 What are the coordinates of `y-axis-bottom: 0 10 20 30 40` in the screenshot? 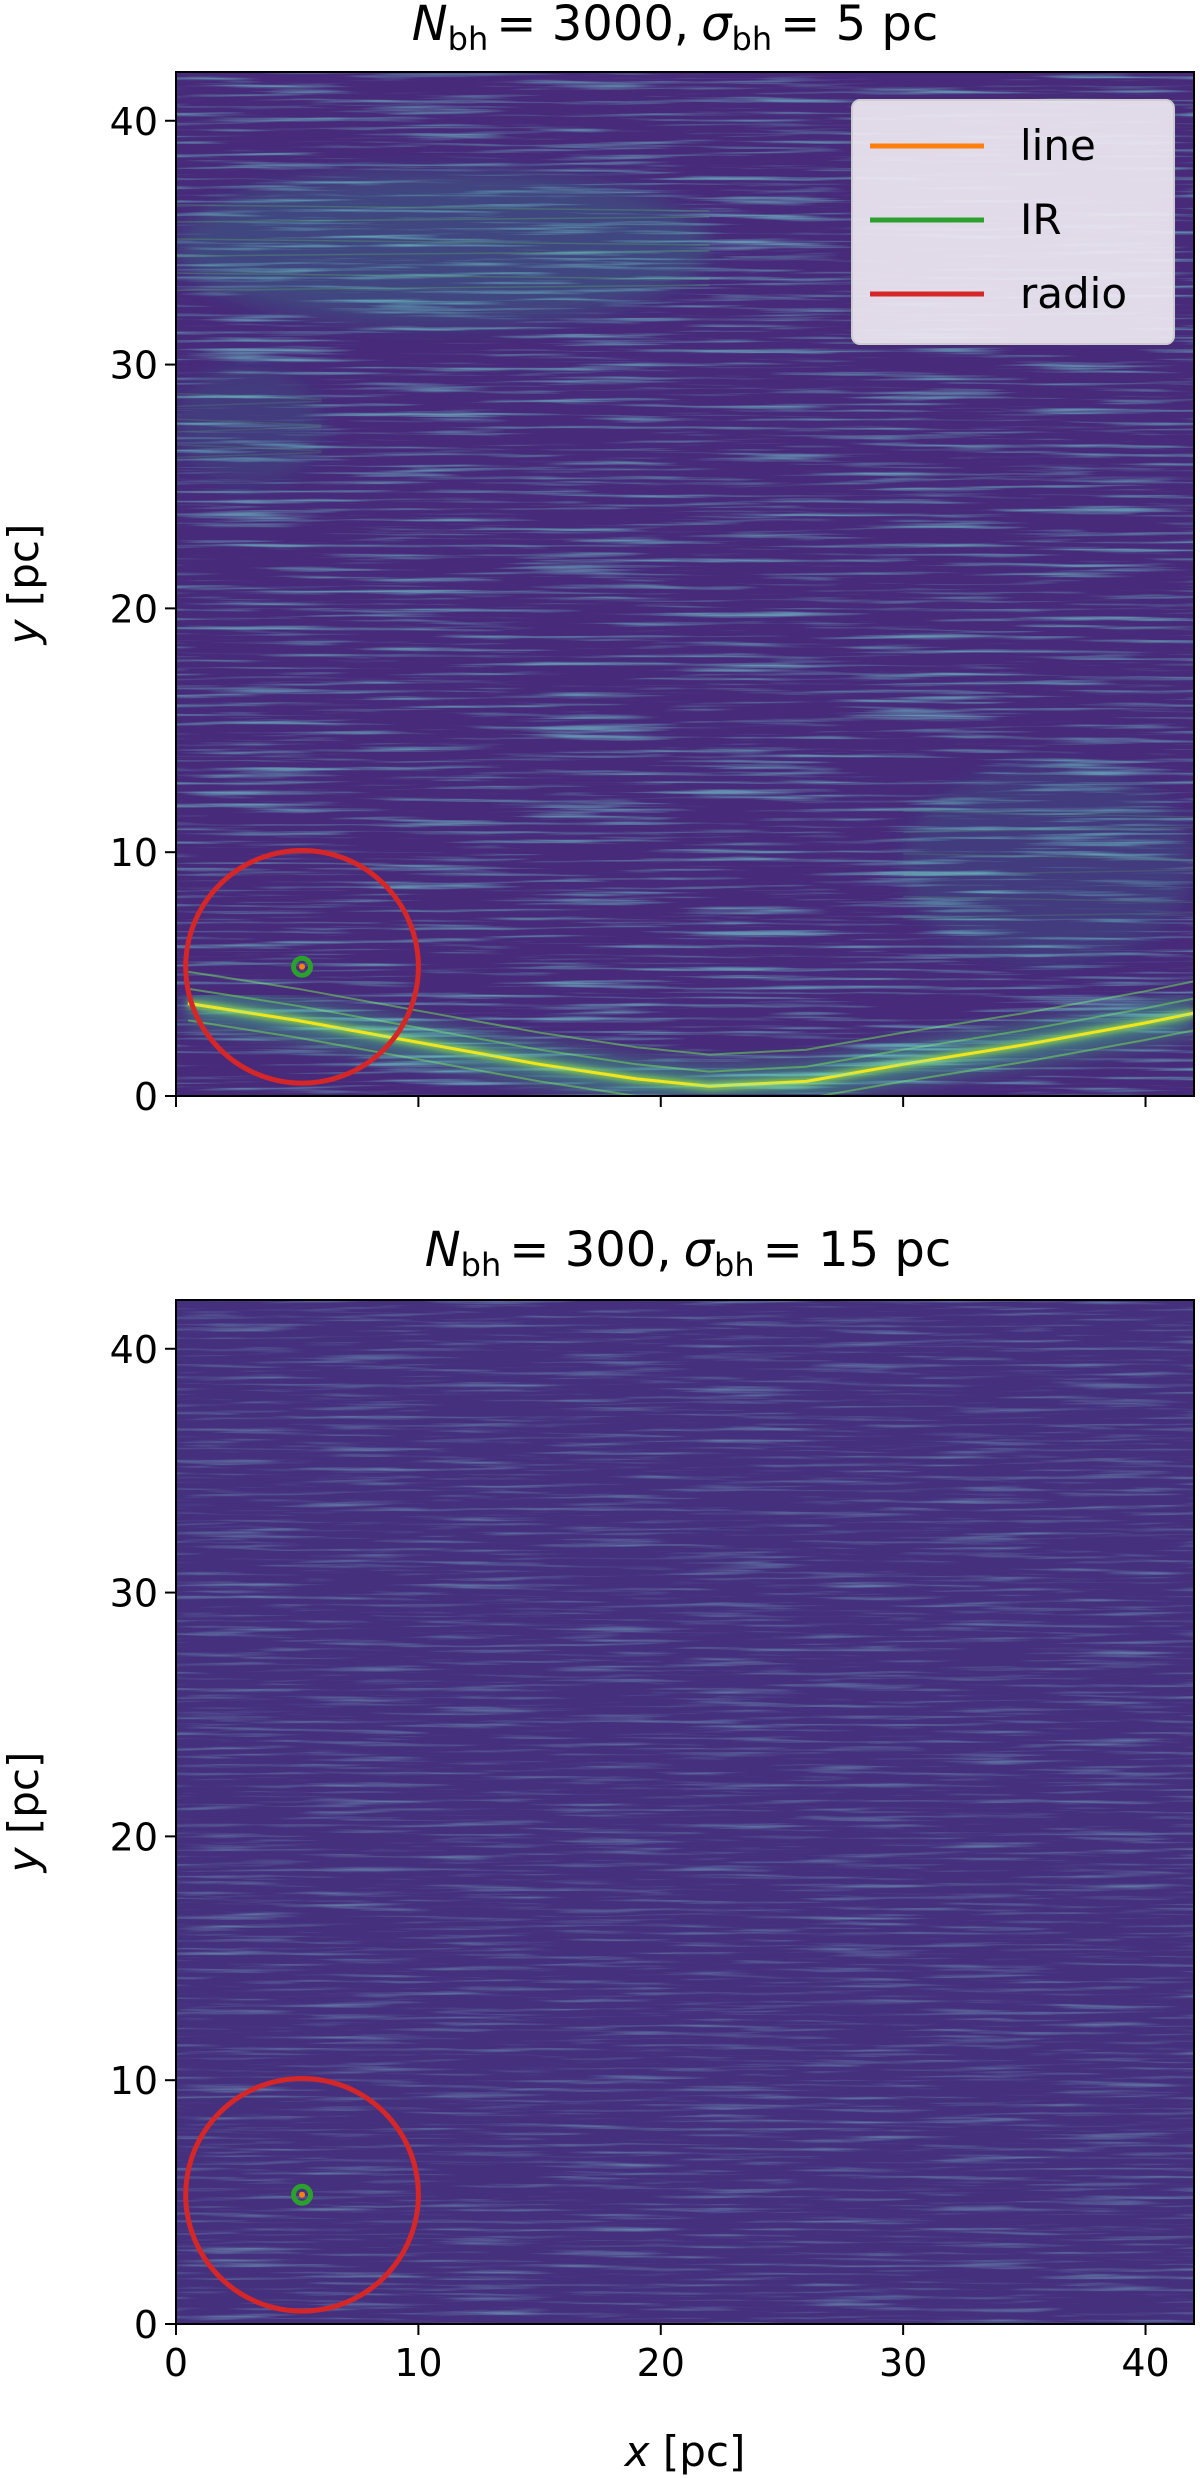 It's located at (143, 1837).